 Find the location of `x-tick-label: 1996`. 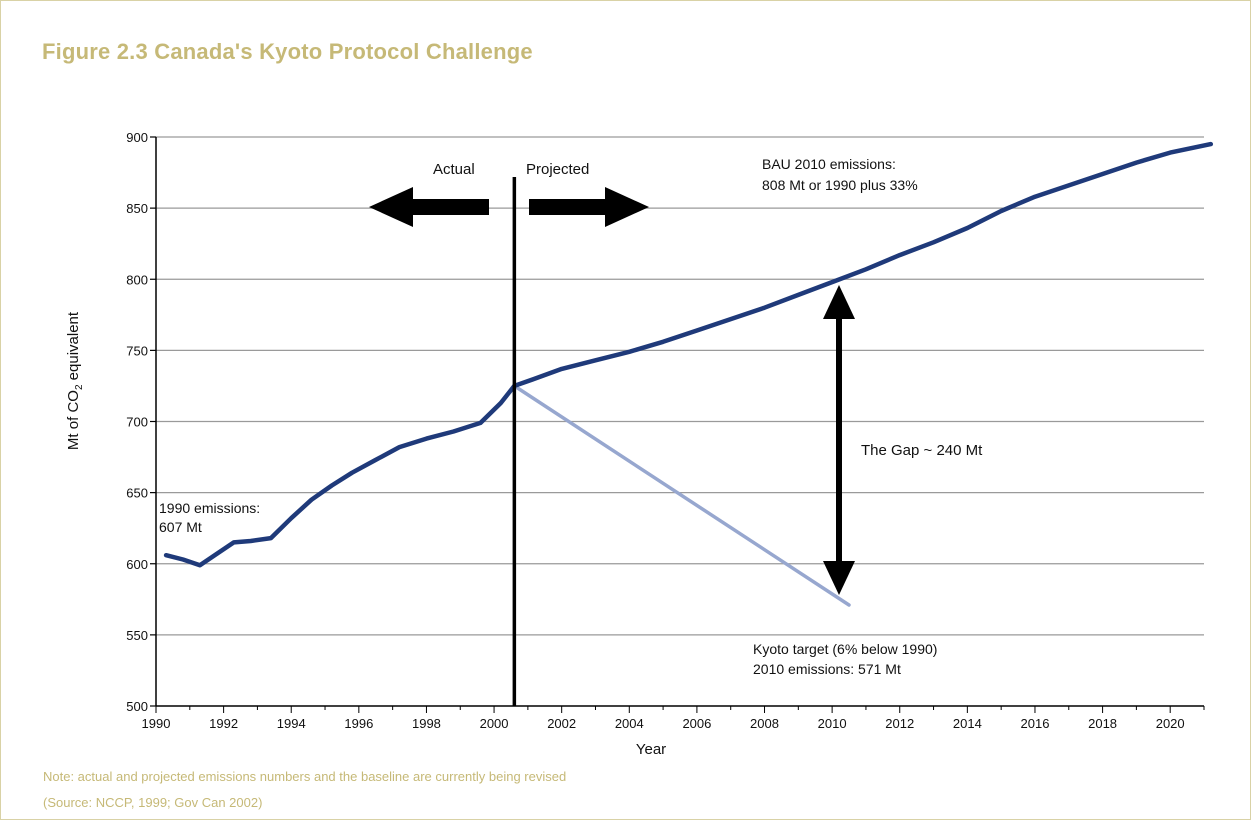

x-tick-label: 1996 is located at coordinates (358, 723).